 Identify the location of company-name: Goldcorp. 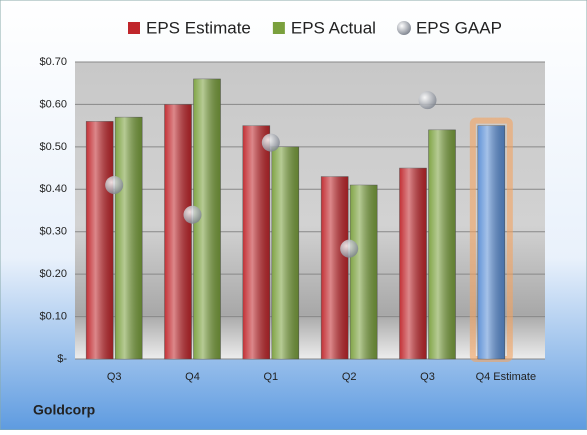
(64, 410).